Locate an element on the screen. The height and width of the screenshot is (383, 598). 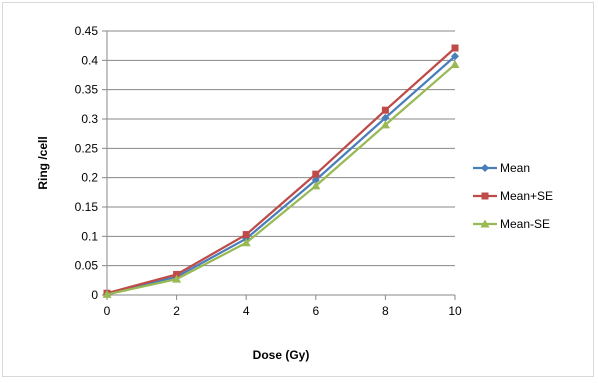
x-tick-label: 2 is located at coordinates (176, 311).